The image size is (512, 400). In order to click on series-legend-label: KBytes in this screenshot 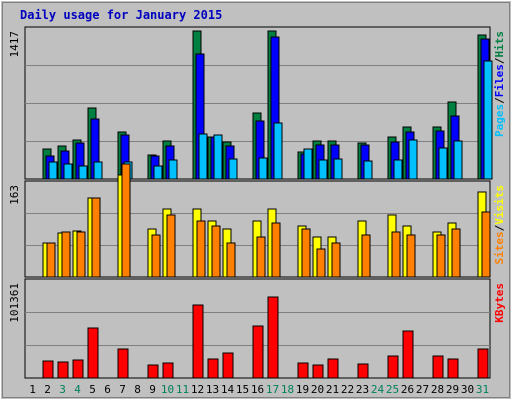, I will do `click(499, 303)`.